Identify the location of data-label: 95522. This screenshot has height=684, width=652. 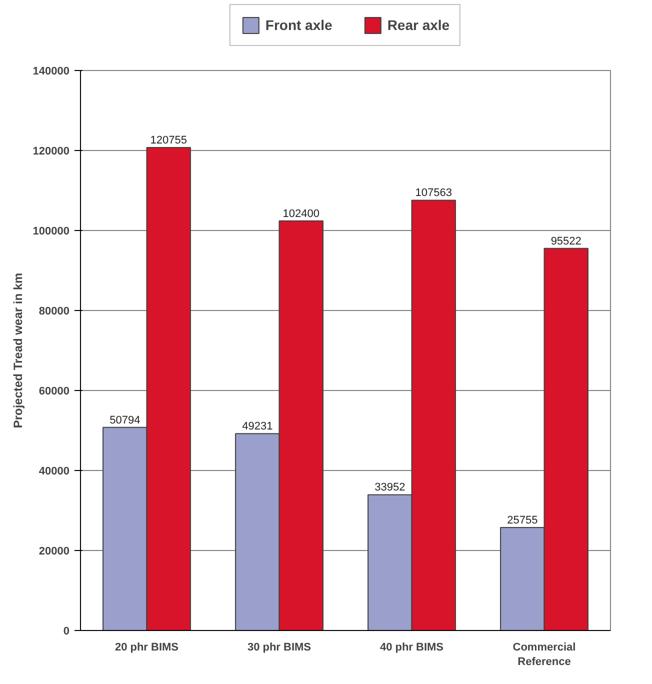
(566, 241).